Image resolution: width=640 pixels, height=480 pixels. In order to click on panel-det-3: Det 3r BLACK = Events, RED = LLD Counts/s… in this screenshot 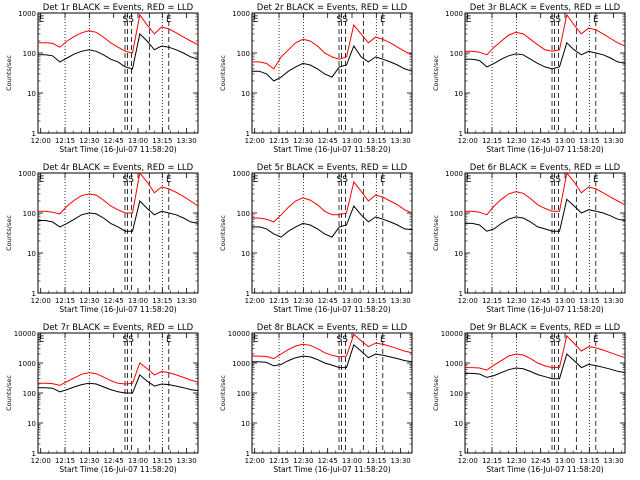, I will do `click(529, 78)`.